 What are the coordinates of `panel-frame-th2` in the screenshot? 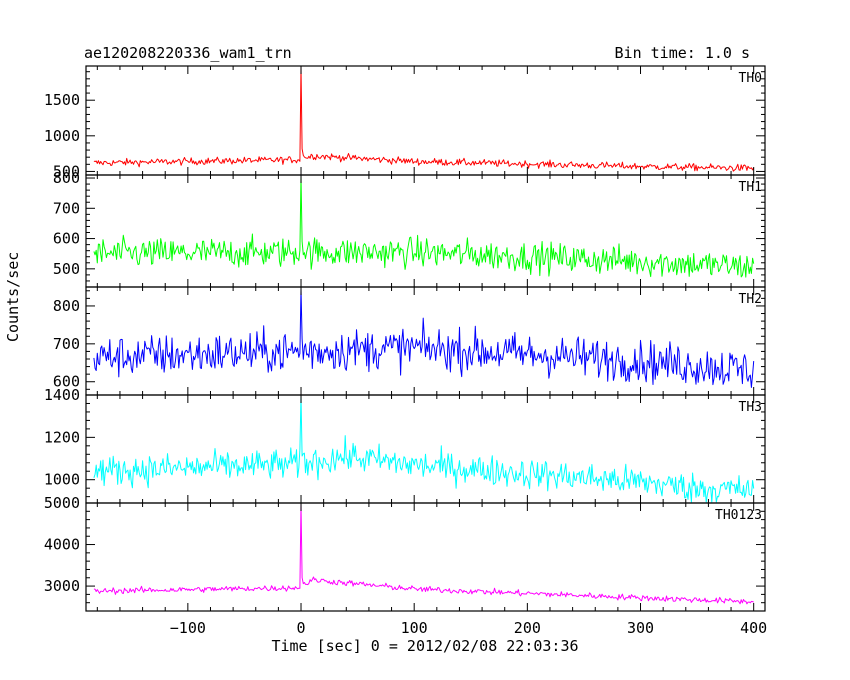 It's located at (425, 341).